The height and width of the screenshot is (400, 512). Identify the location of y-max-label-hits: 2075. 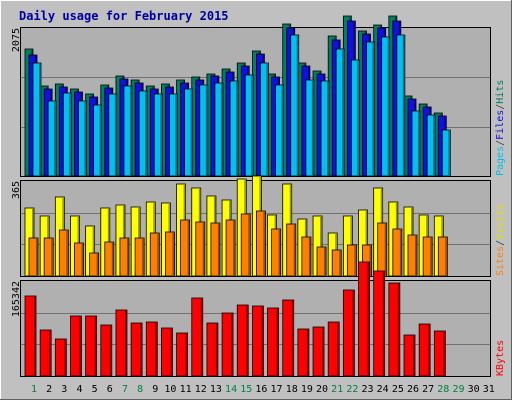
(16, 40).